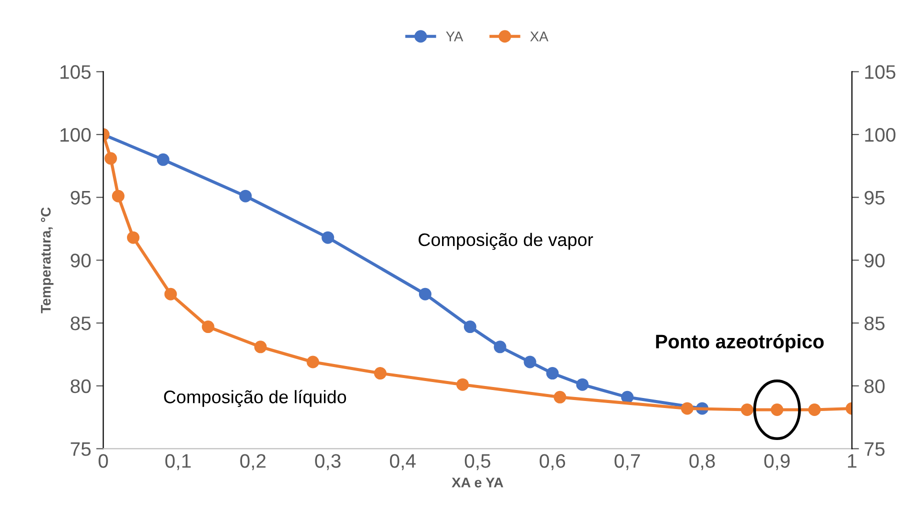  I want to click on x-tick-label: 0,2, so click(253, 462).